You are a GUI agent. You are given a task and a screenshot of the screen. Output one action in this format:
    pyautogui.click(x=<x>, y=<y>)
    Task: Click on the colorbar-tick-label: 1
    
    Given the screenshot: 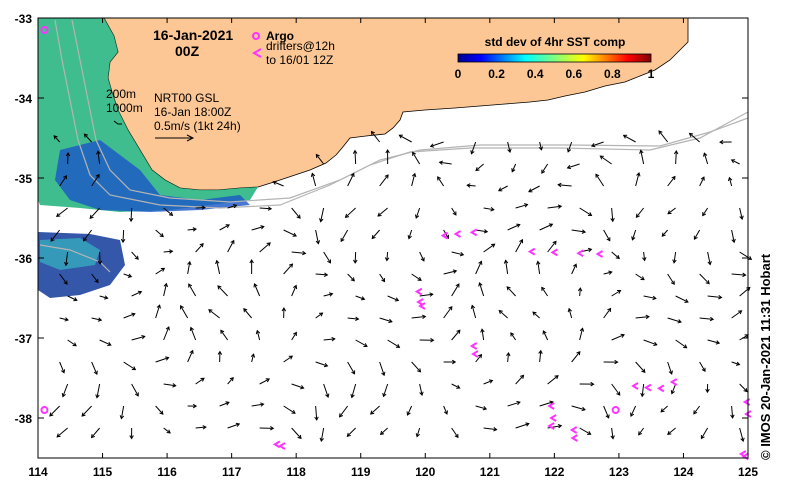 What is the action you would take?
    pyautogui.click(x=651, y=74)
    